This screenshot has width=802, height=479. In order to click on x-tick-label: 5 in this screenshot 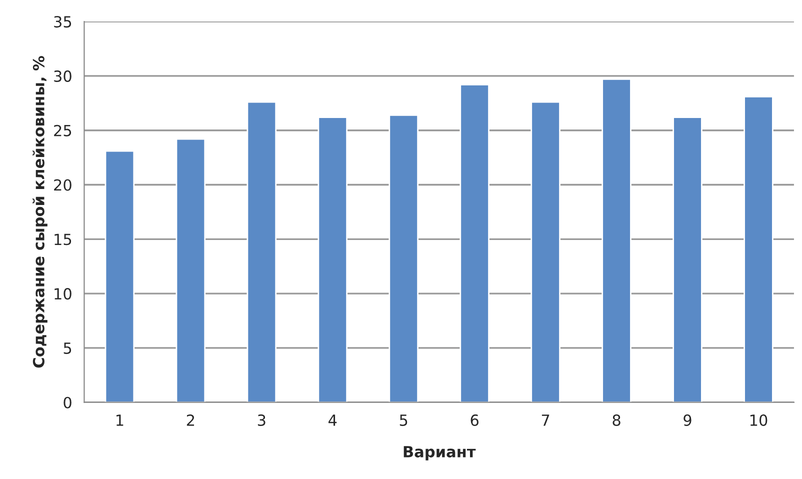, I will do `click(404, 420)`.